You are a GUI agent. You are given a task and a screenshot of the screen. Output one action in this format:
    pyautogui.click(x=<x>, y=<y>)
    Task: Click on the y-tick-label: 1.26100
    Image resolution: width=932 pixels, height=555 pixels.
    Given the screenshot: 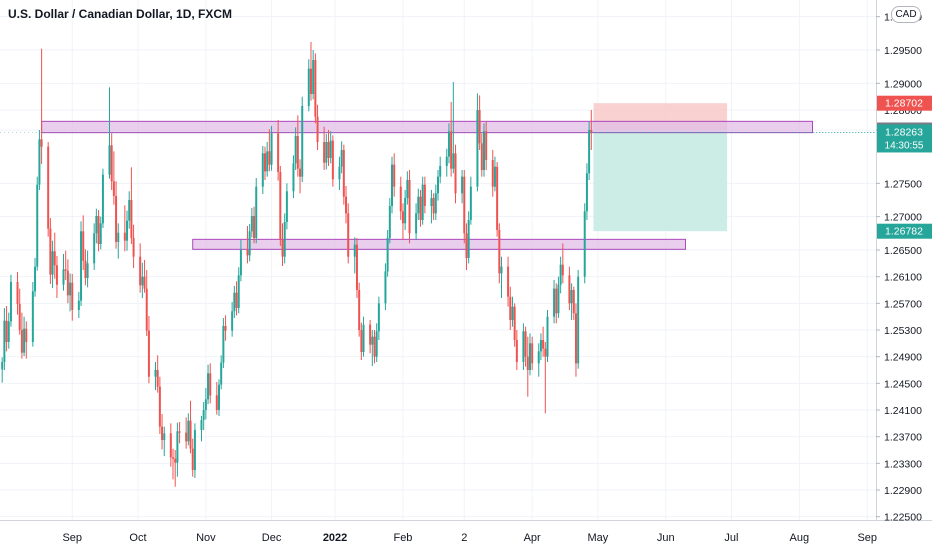 What is the action you would take?
    pyautogui.click(x=903, y=278)
    